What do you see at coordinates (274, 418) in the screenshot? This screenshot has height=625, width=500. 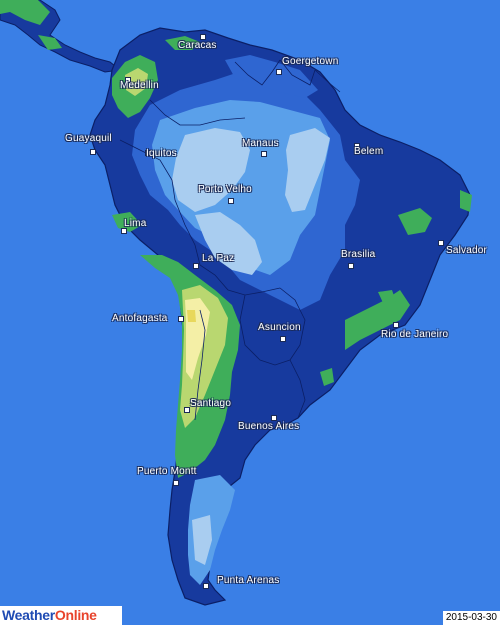 I see `buenos-aires-marker` at bounding box center [274, 418].